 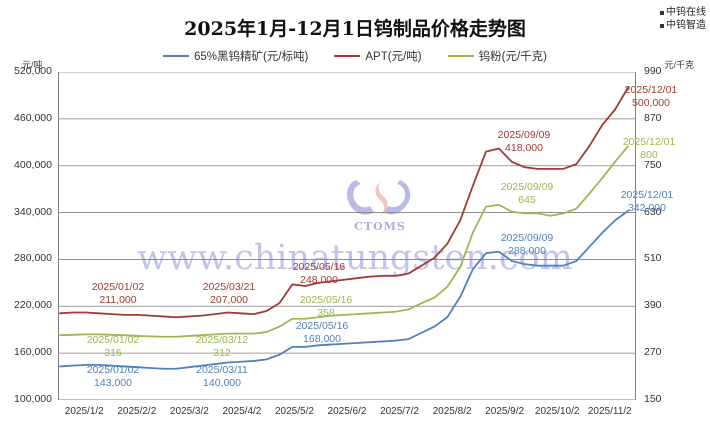 I want to click on legend-item-concentrate: 65%黑钨精矿(元/标吨), so click(x=235, y=56).